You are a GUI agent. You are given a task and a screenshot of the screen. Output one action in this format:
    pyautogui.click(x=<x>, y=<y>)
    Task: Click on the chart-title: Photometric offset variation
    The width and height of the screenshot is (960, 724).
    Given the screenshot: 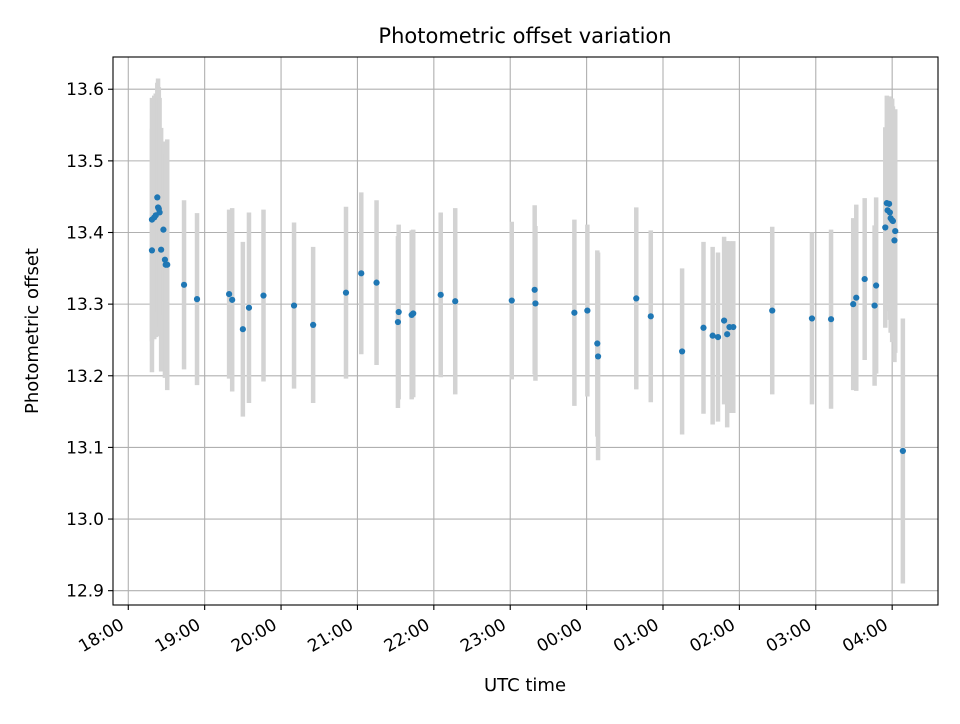 What is the action you would take?
    pyautogui.click(x=524, y=36)
    